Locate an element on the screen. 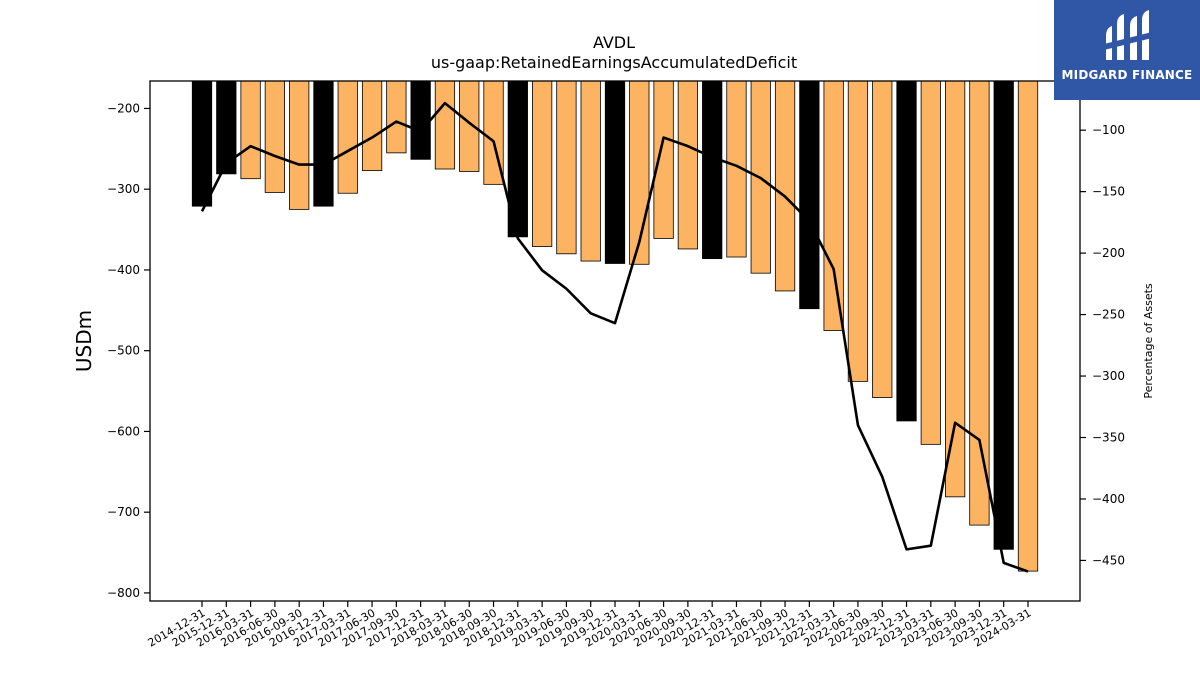 This screenshot has height=675, width=1200. y2-tick-label: −350 is located at coordinates (1108, 438).